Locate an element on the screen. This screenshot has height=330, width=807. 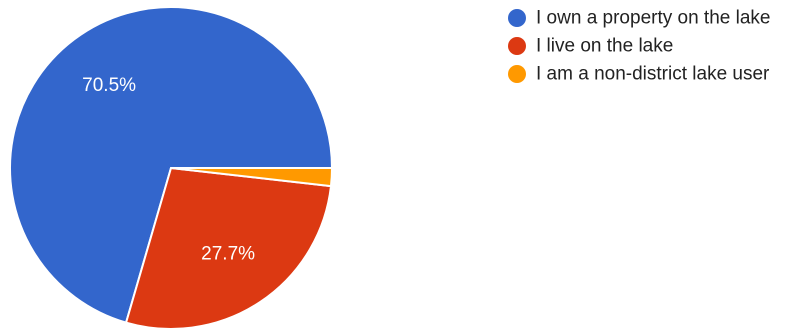
pie-slice-i-live-on-the-lake is located at coordinates (228, 248).